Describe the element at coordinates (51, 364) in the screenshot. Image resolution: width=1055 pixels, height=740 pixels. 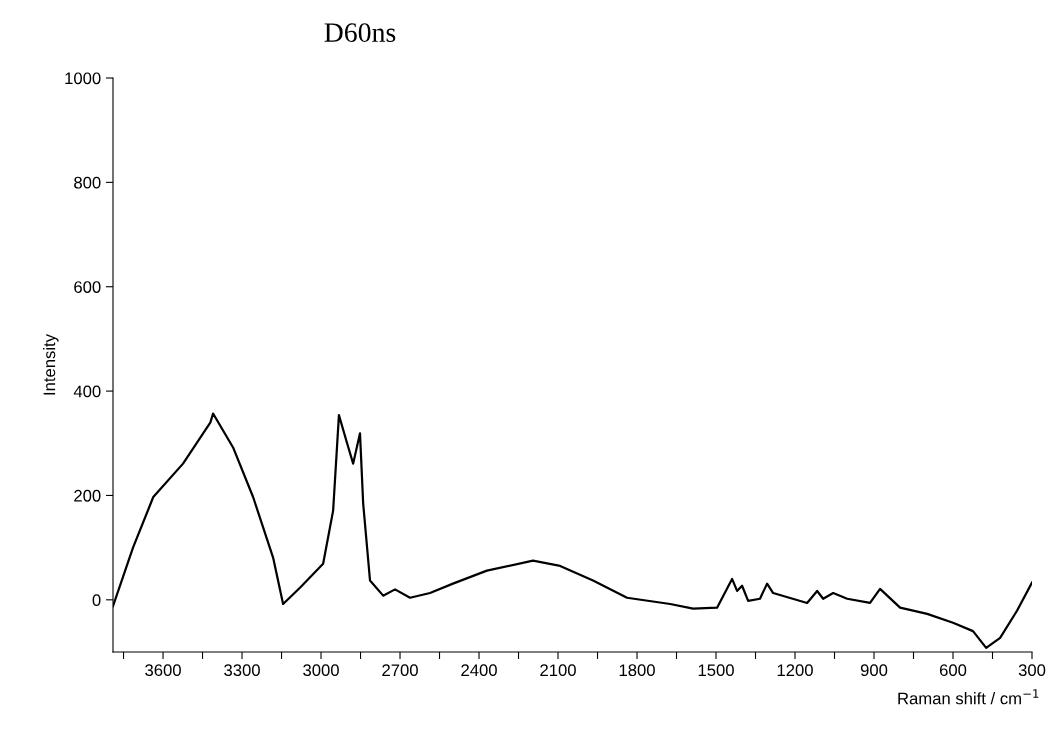
I see `y-axis-title: Intensity` at that location.